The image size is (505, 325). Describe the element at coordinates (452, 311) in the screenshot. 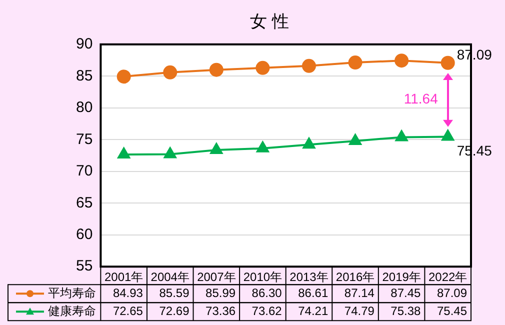

I see `data-label: 75.45` at that location.